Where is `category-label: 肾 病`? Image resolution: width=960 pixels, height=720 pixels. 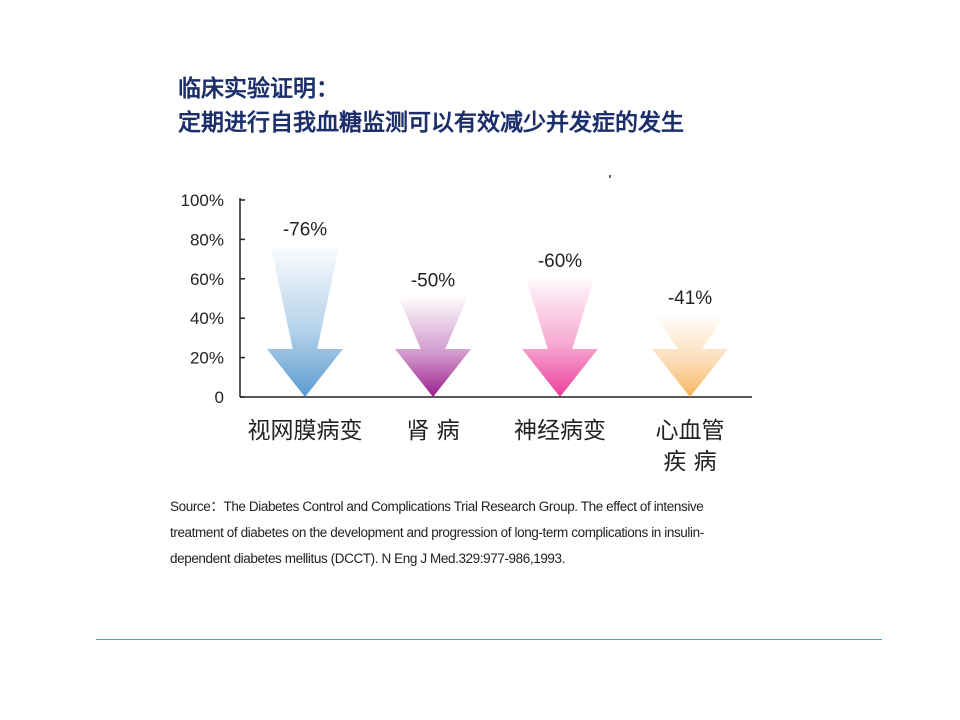
category-label: 肾 病 is located at coordinates (432, 431).